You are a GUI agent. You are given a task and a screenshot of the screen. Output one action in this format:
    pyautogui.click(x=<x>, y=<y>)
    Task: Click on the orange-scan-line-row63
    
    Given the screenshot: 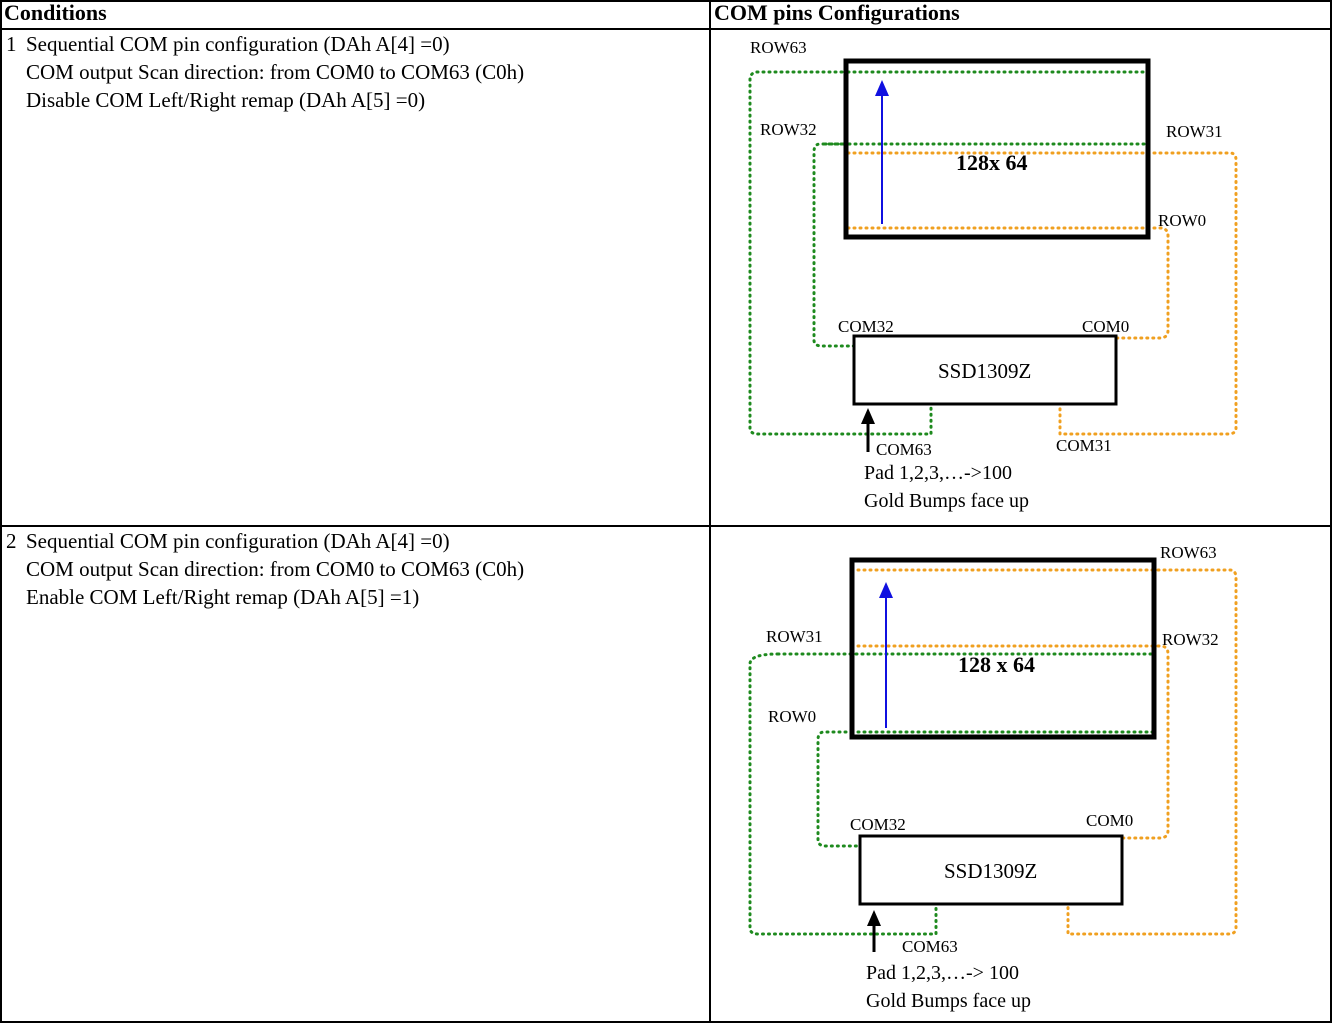 What is the action you would take?
    pyautogui.click(x=1044, y=752)
    